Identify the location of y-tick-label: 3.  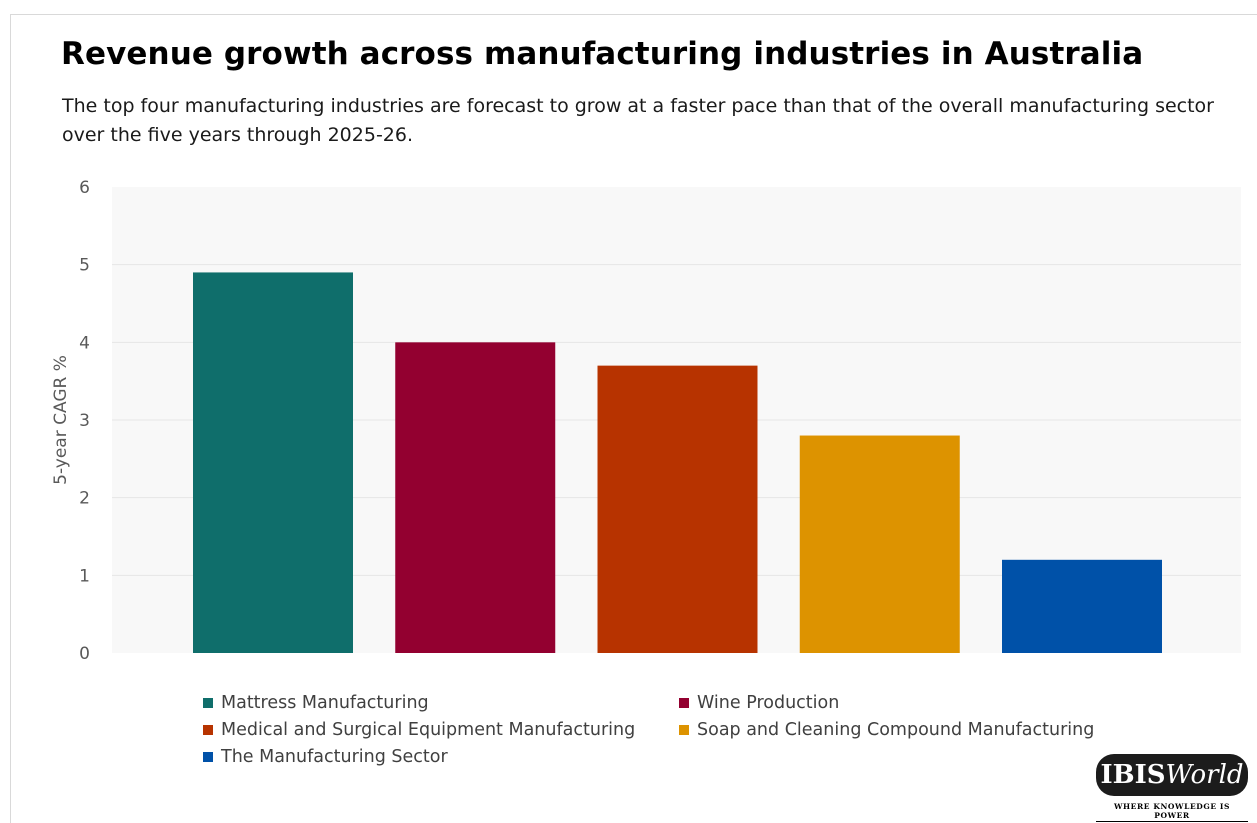
(84, 421).